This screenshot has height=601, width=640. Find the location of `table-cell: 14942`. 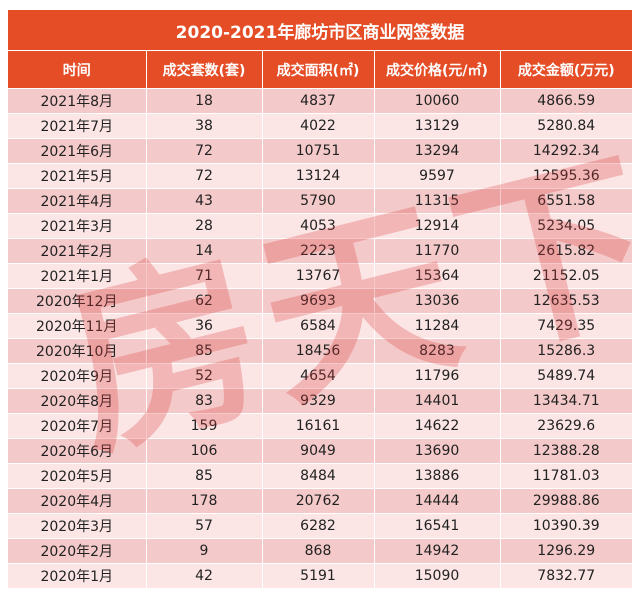

table-cell: 14942 is located at coordinates (437, 551).